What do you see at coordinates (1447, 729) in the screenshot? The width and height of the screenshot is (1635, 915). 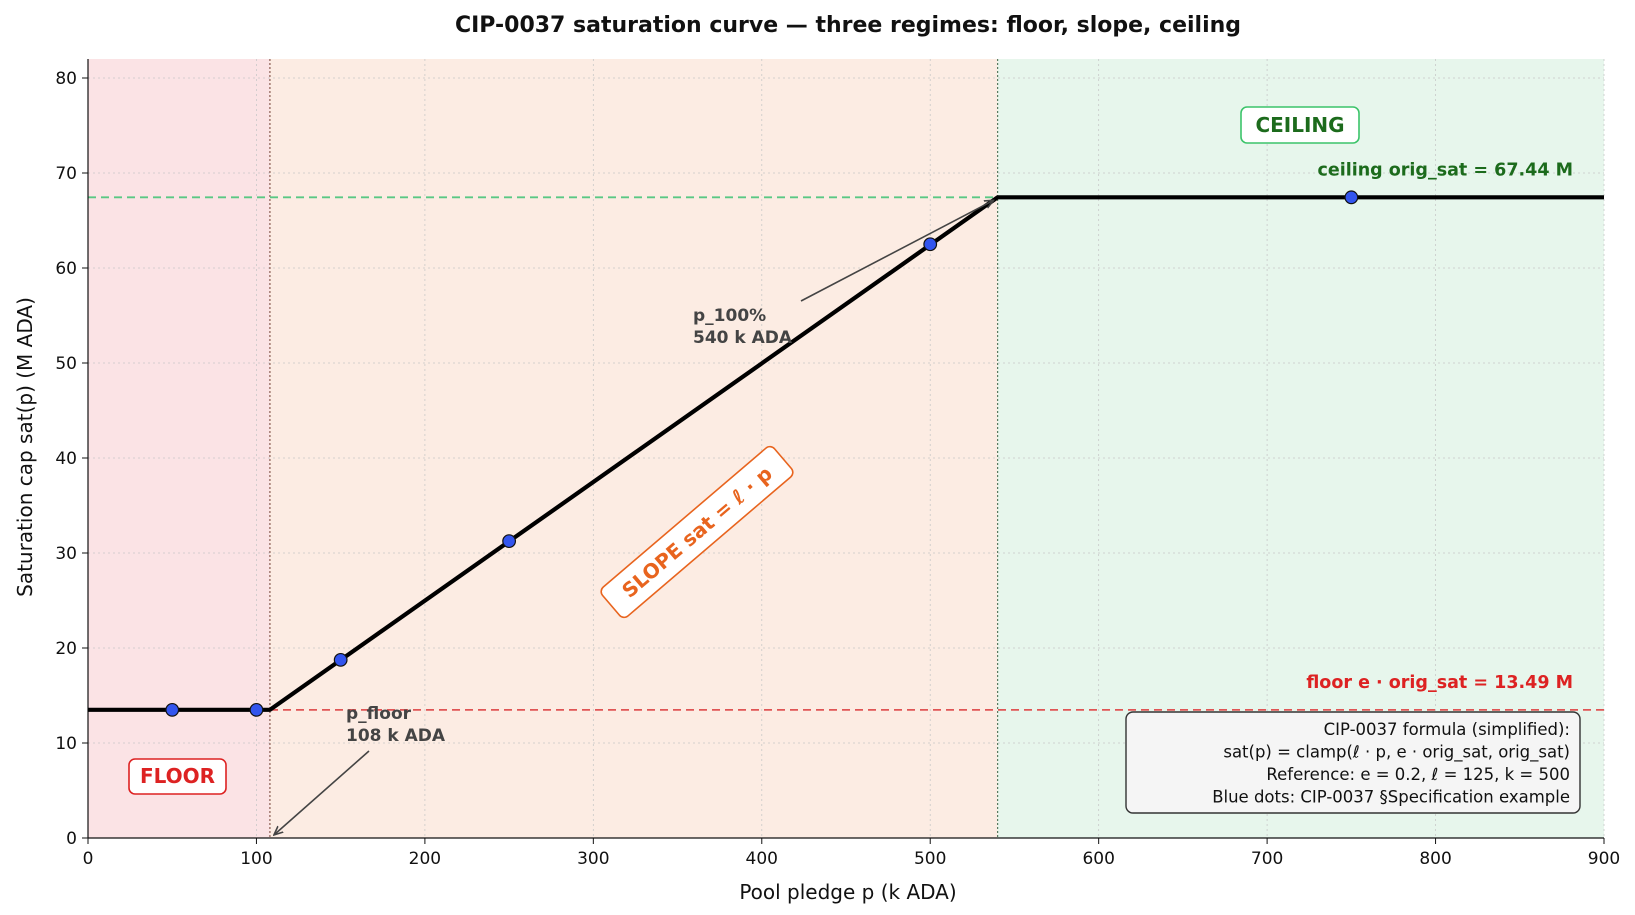 I see `formula-line-0: CIP-0037 formula (simplified):` at bounding box center [1447, 729].